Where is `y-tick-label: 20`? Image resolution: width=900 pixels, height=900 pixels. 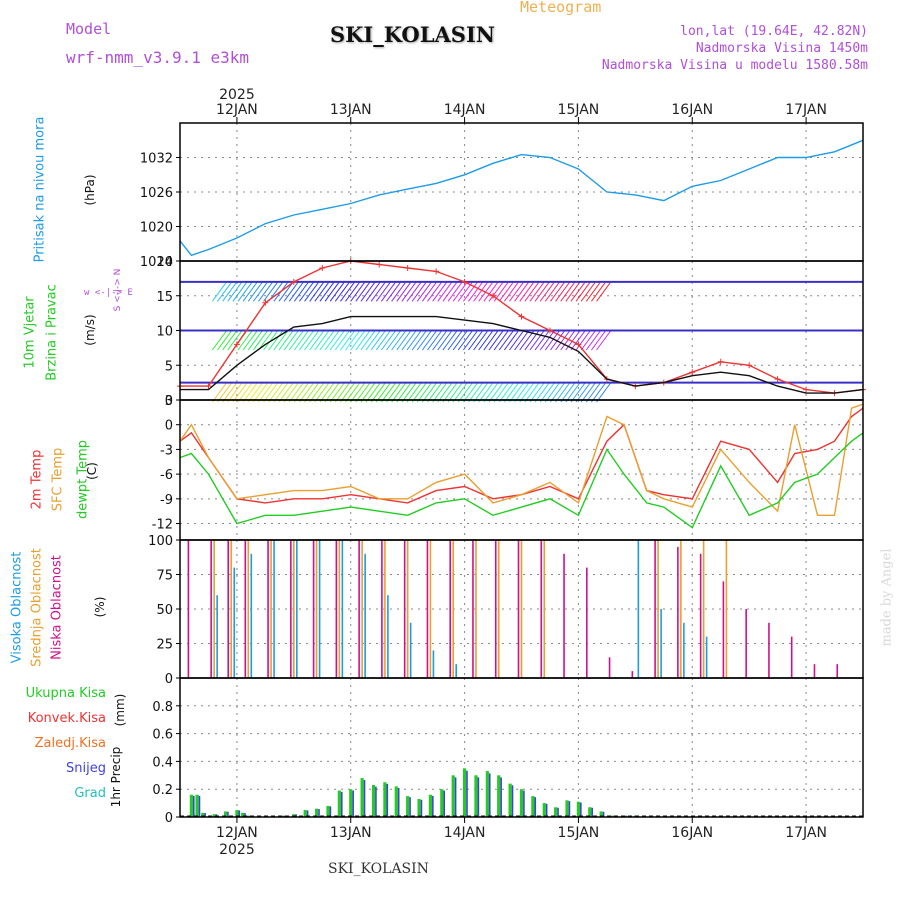 y-tick-label: 20 is located at coordinates (164, 262).